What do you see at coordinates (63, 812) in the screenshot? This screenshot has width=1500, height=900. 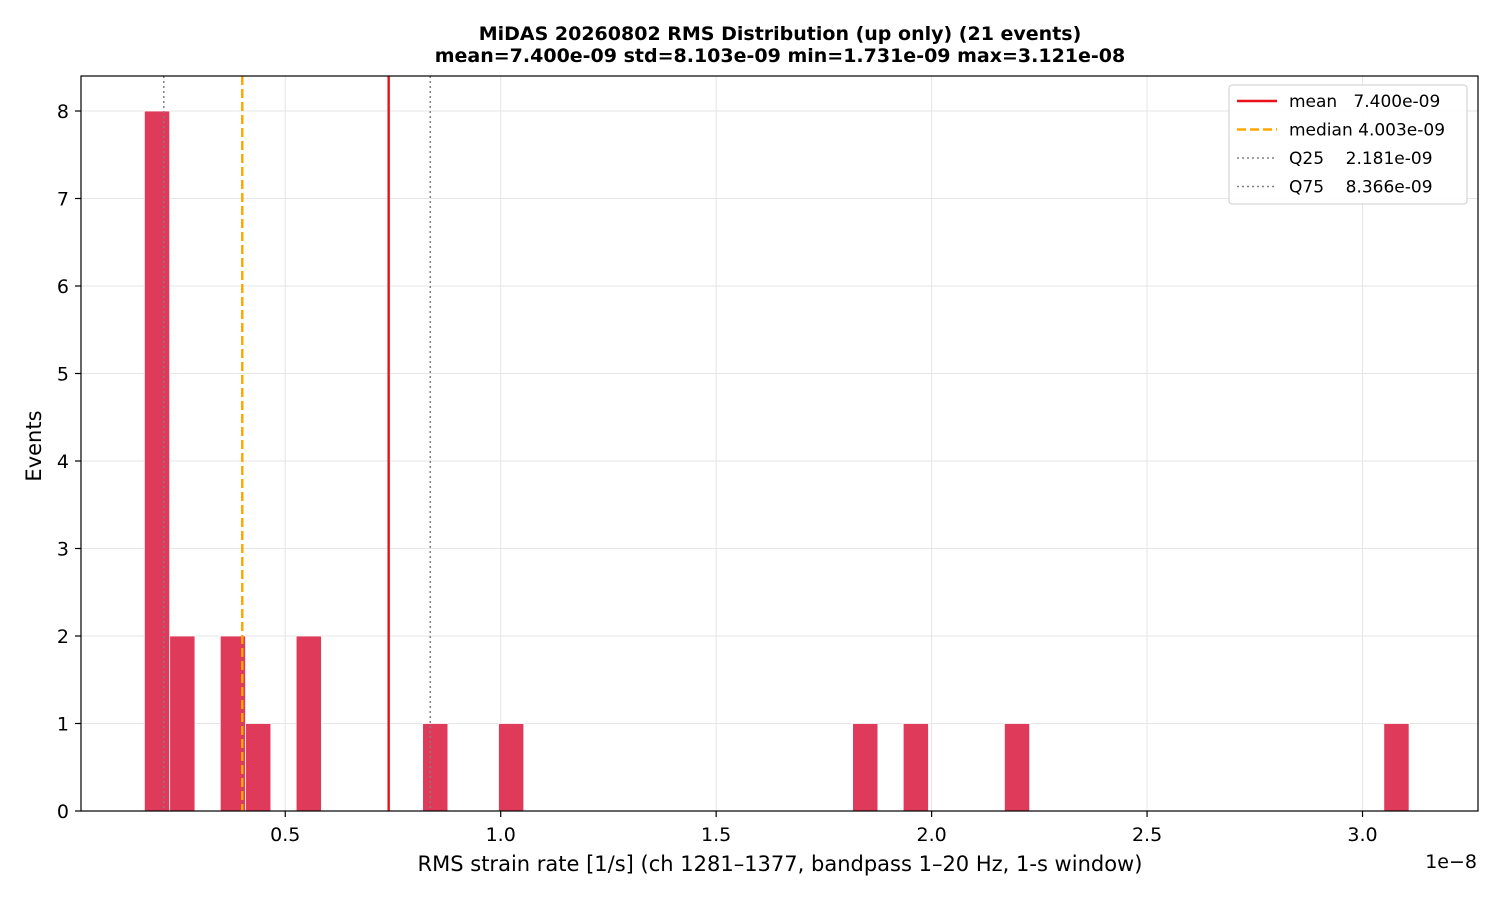 I see `y-tick-label: 0` at bounding box center [63, 812].